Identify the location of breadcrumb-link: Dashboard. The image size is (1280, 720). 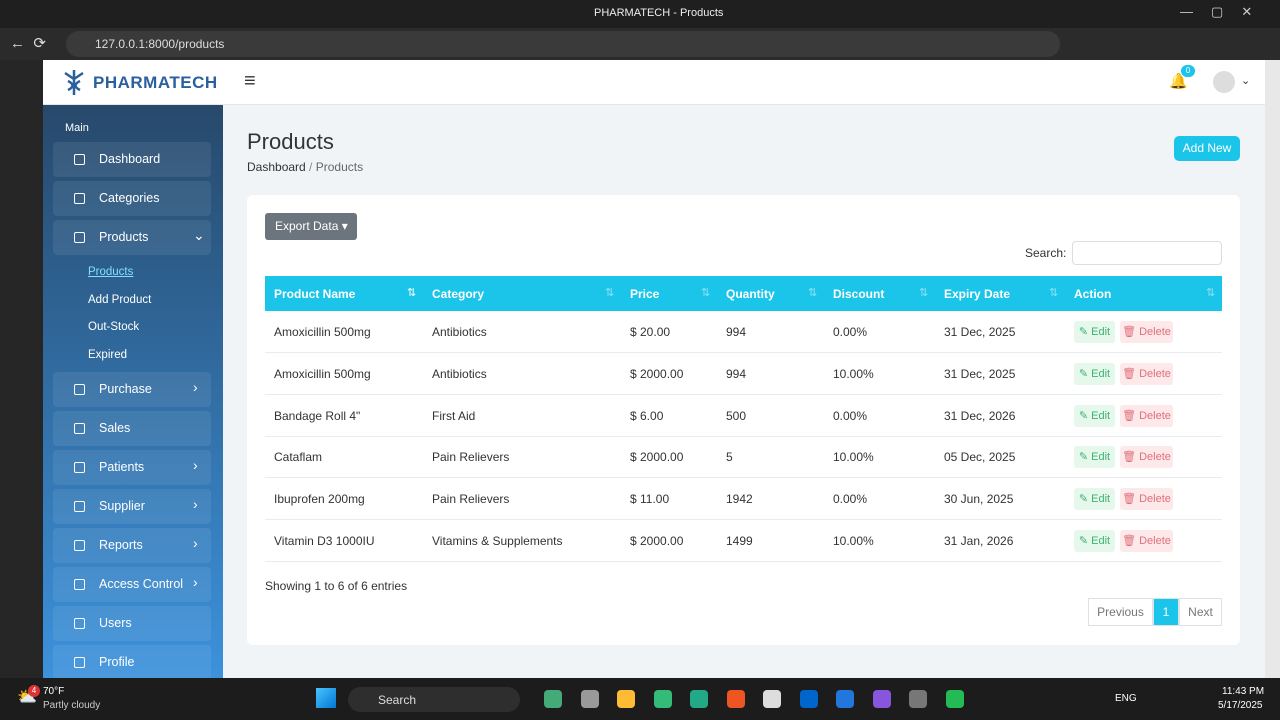
(276, 167).